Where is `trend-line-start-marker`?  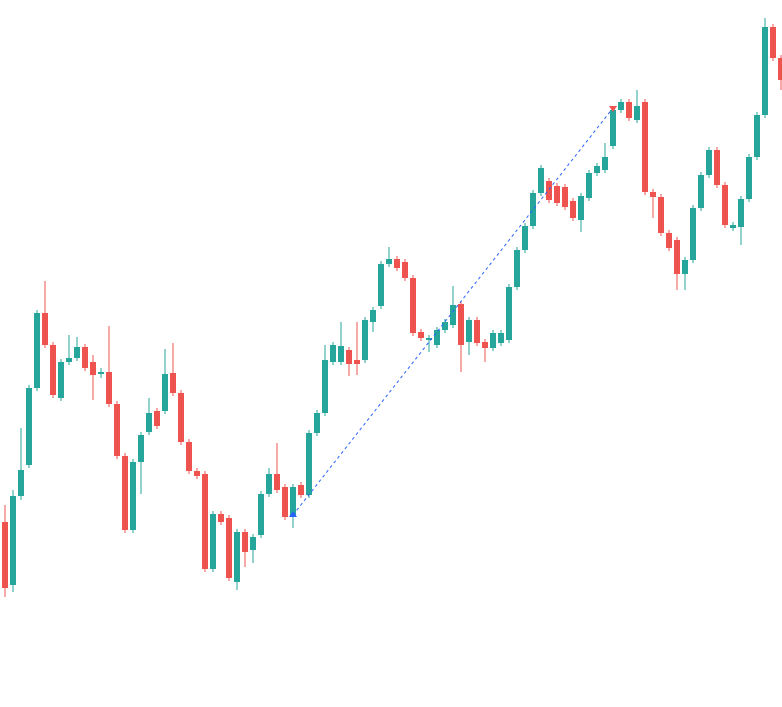
trend-line-start-marker is located at coordinates (293, 514).